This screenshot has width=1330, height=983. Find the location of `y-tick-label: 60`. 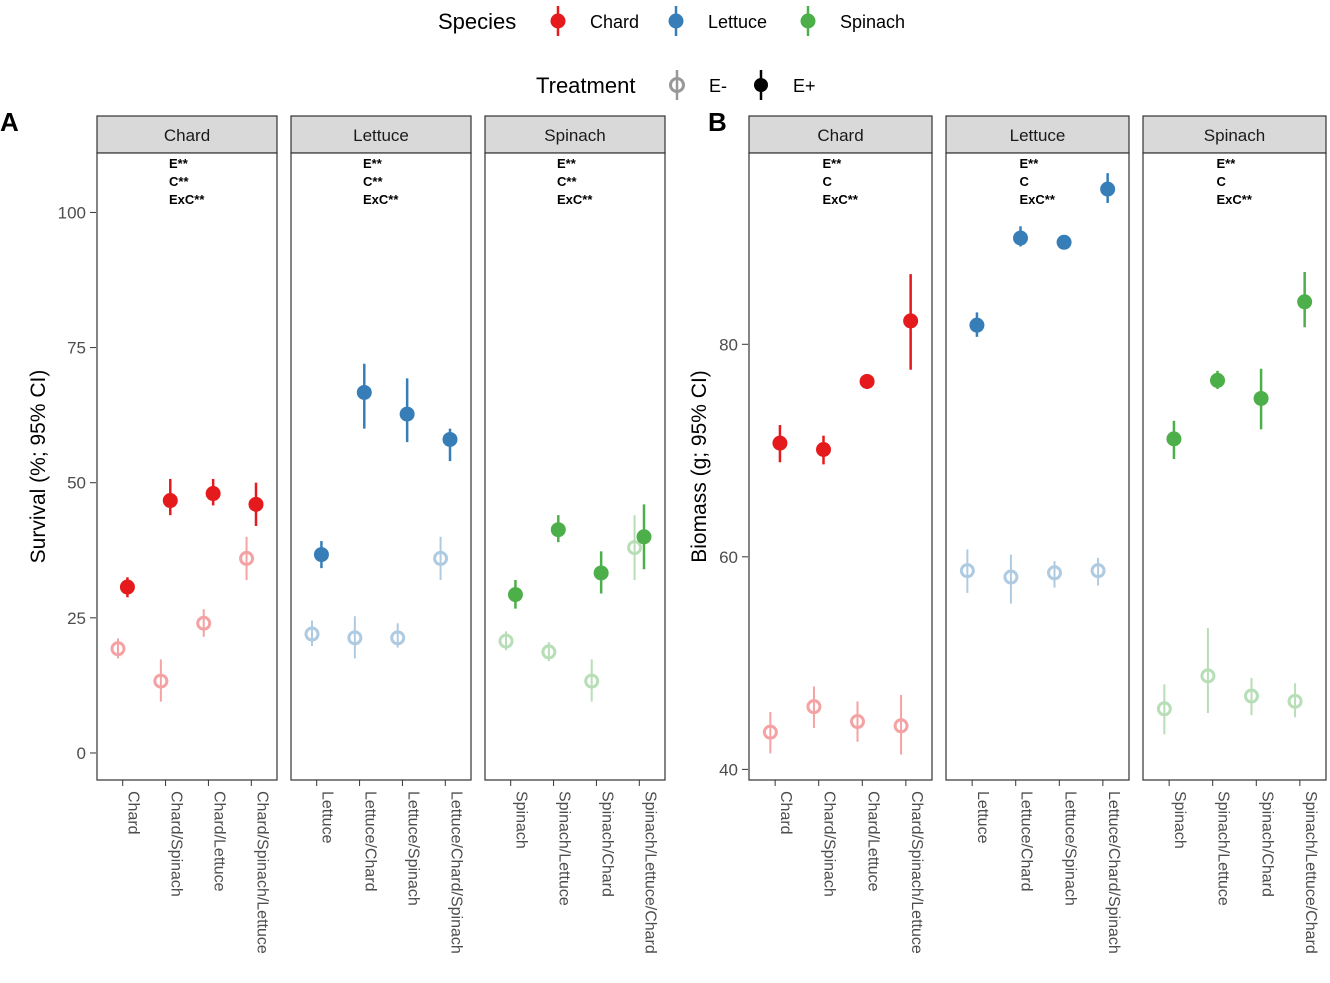

y-tick-label: 60 is located at coordinates (728, 557).